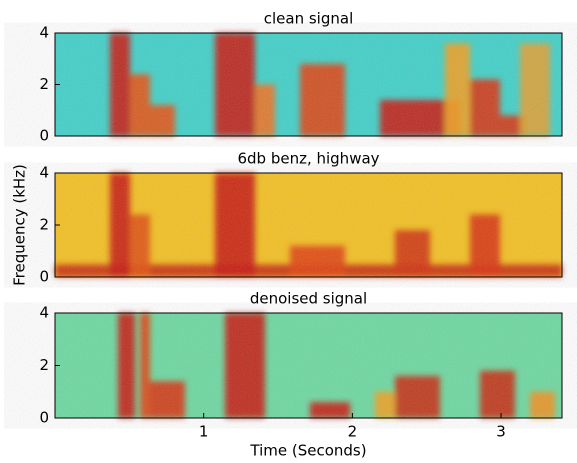  What do you see at coordinates (308, 159) in the screenshot?
I see `panel-title: 6db benz, highway` at bounding box center [308, 159].